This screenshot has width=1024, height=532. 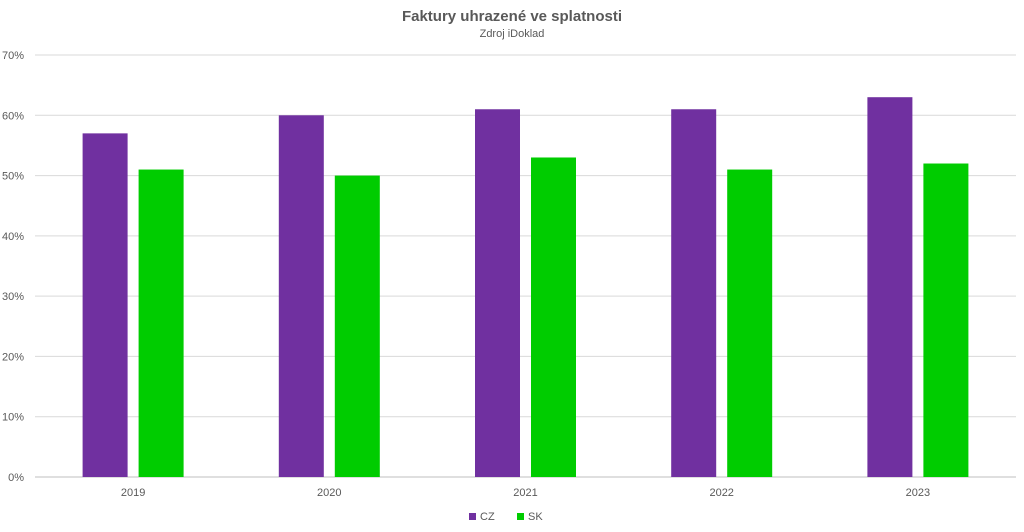 I want to click on y-tick-label: 50%, so click(x=13, y=177).